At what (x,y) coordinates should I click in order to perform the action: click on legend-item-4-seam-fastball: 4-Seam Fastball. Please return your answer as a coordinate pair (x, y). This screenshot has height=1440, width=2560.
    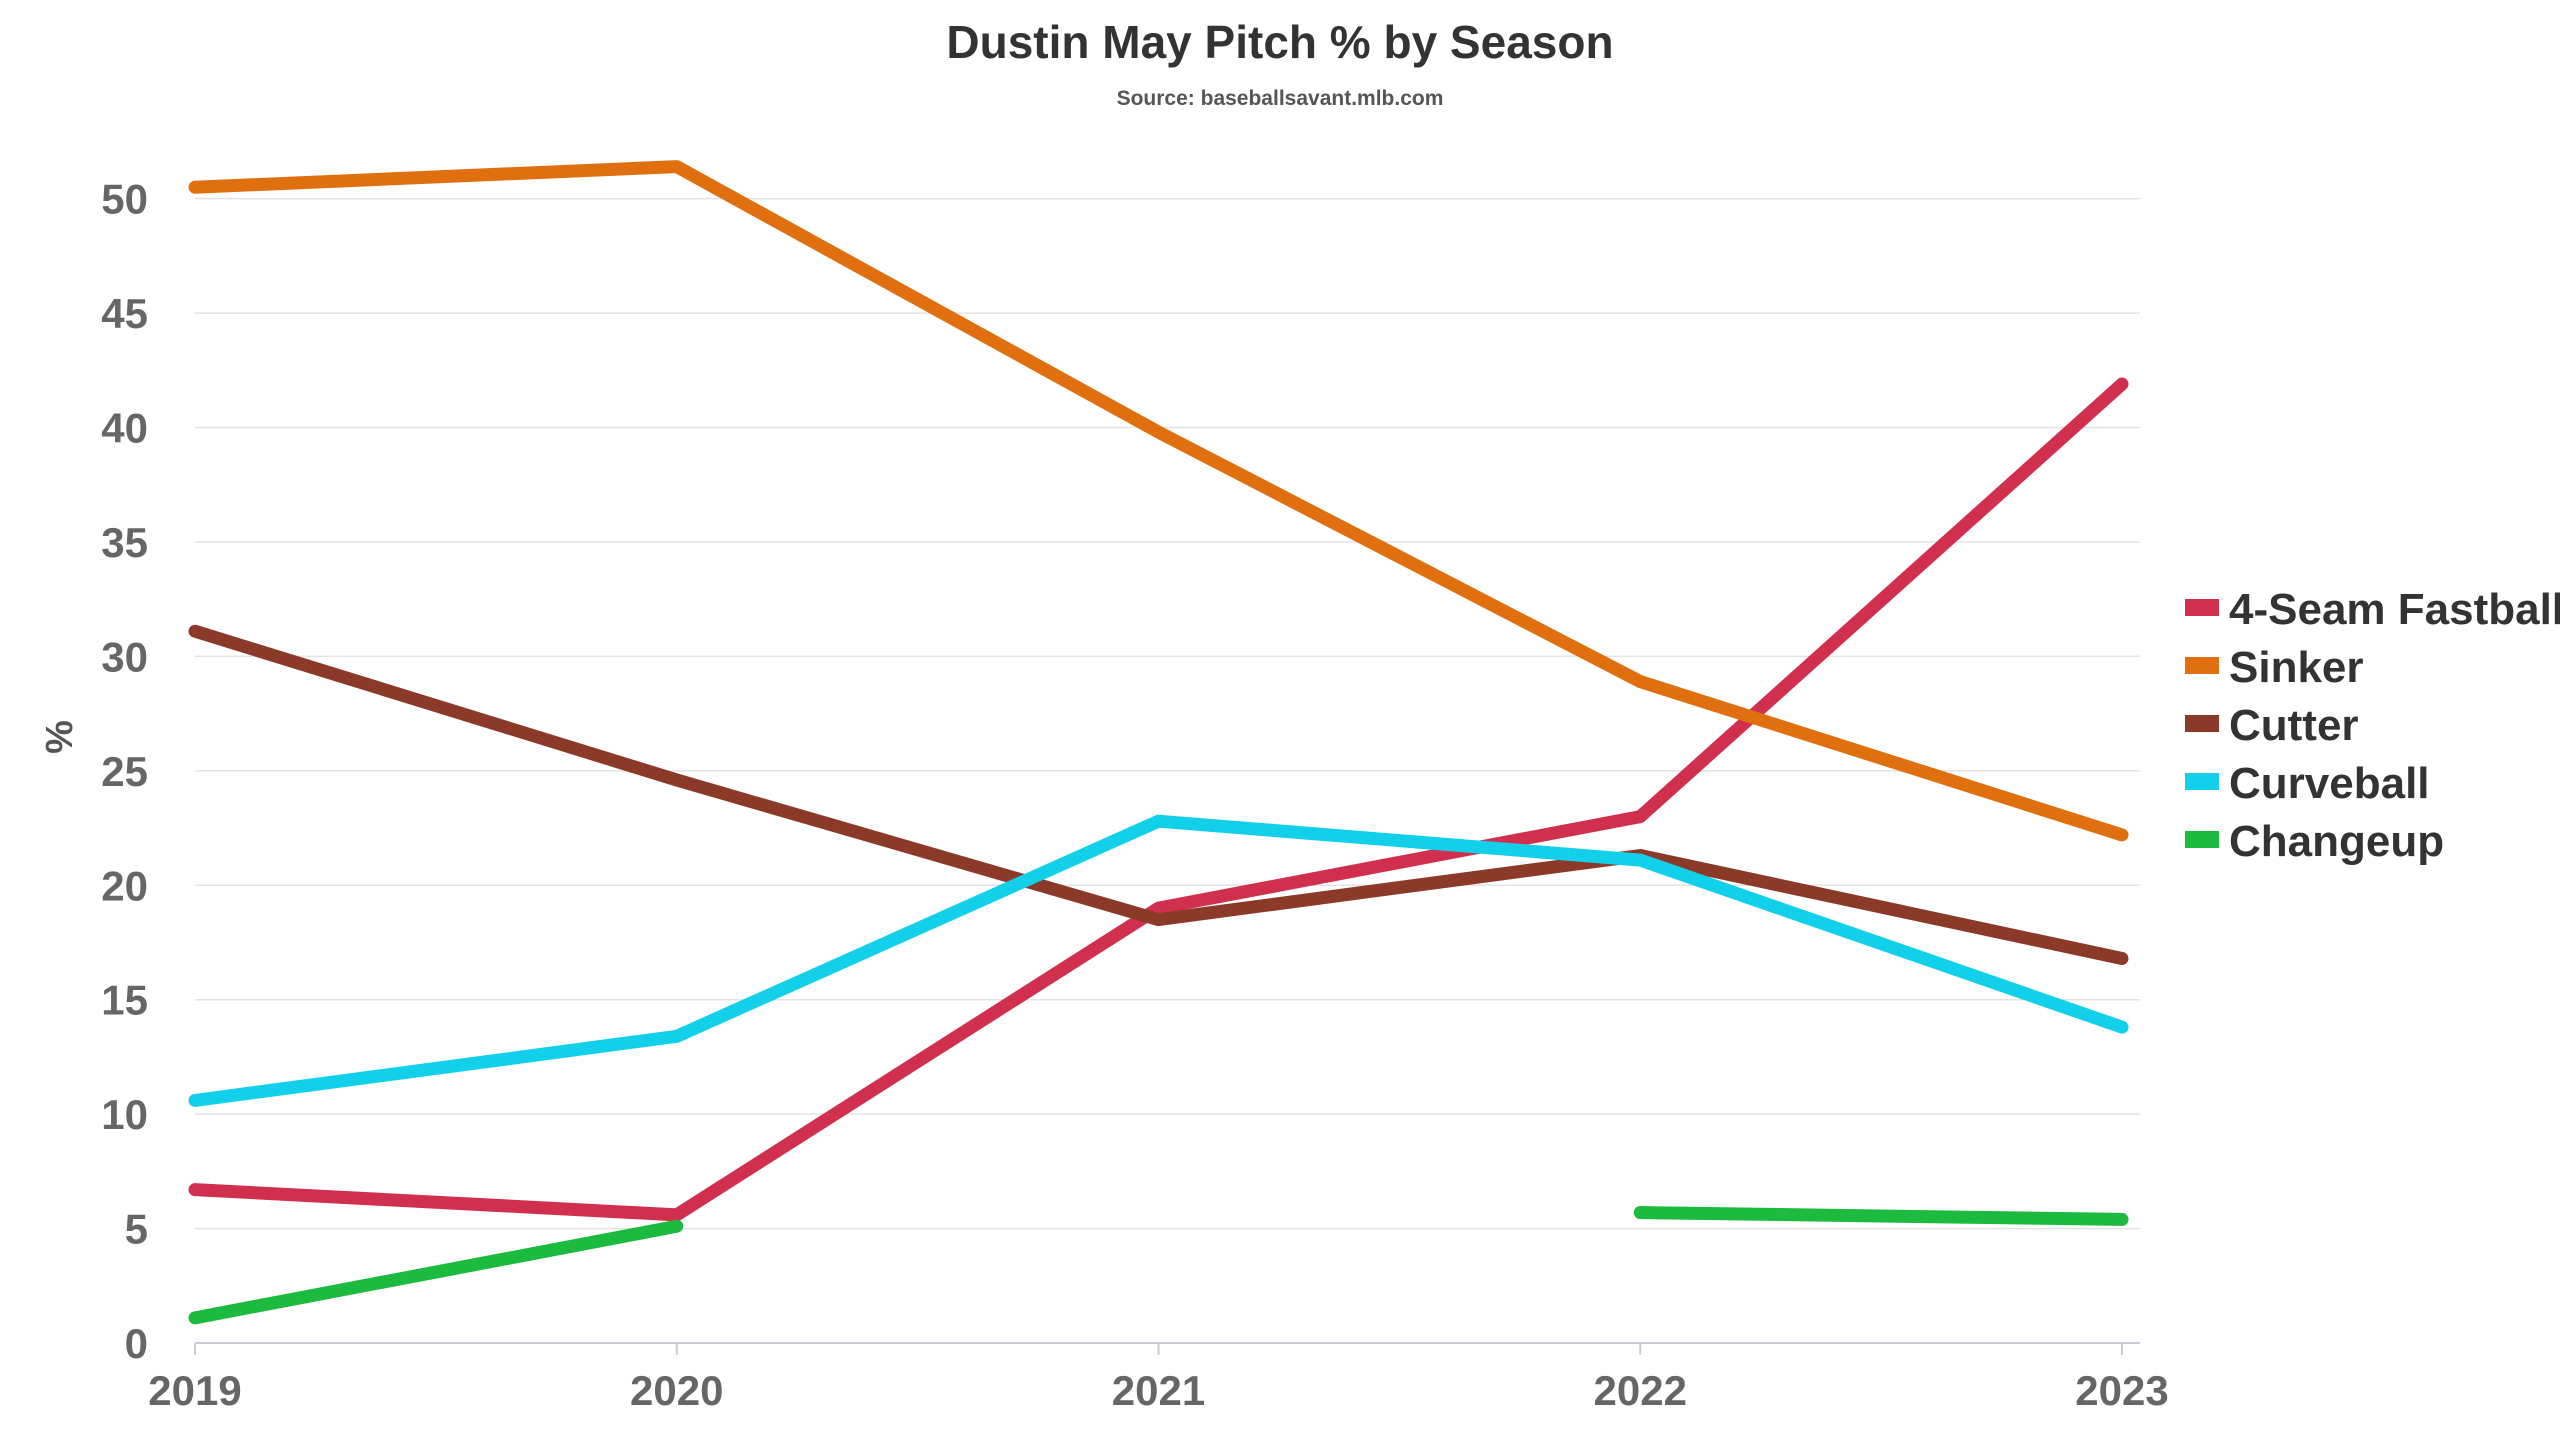
    Looking at the image, I should click on (2372, 609).